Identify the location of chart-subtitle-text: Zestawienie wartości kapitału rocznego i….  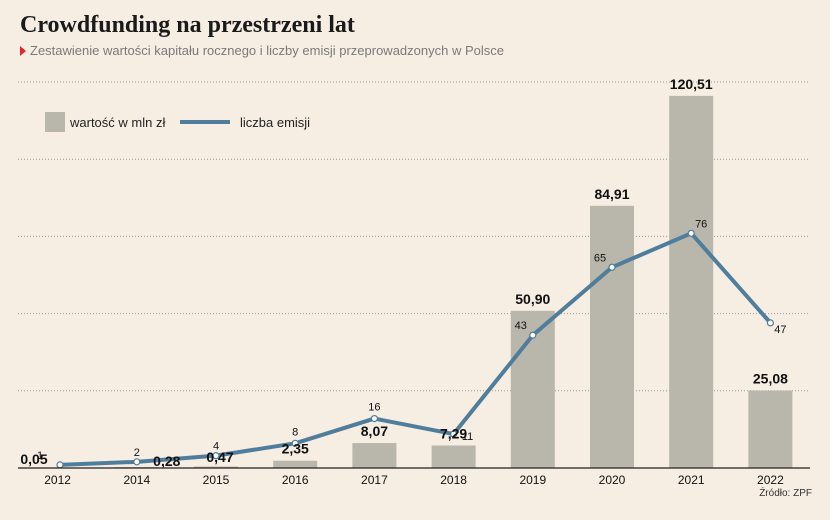
(267, 50).